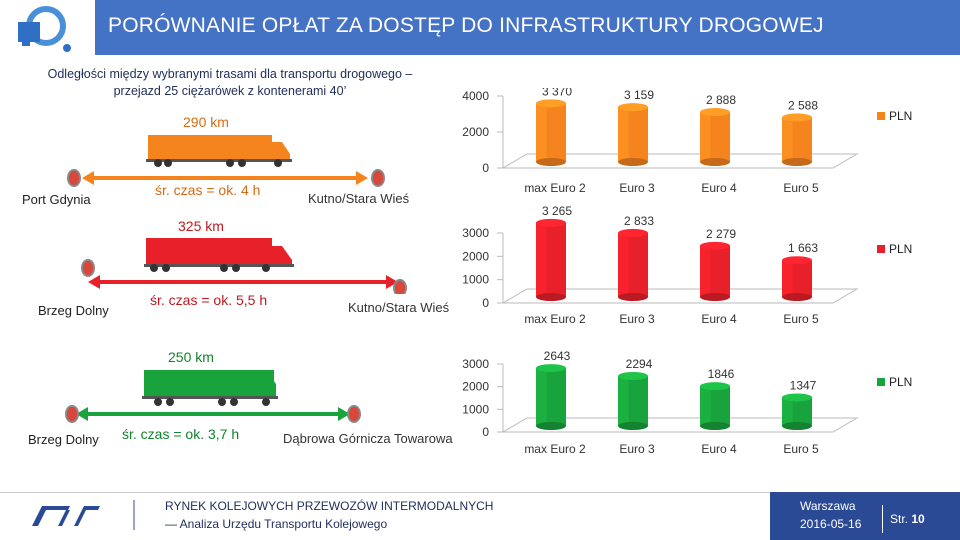 The image size is (960, 540). What do you see at coordinates (557, 93) in the screenshot?
I see `bar-value-label: 3 370` at bounding box center [557, 93].